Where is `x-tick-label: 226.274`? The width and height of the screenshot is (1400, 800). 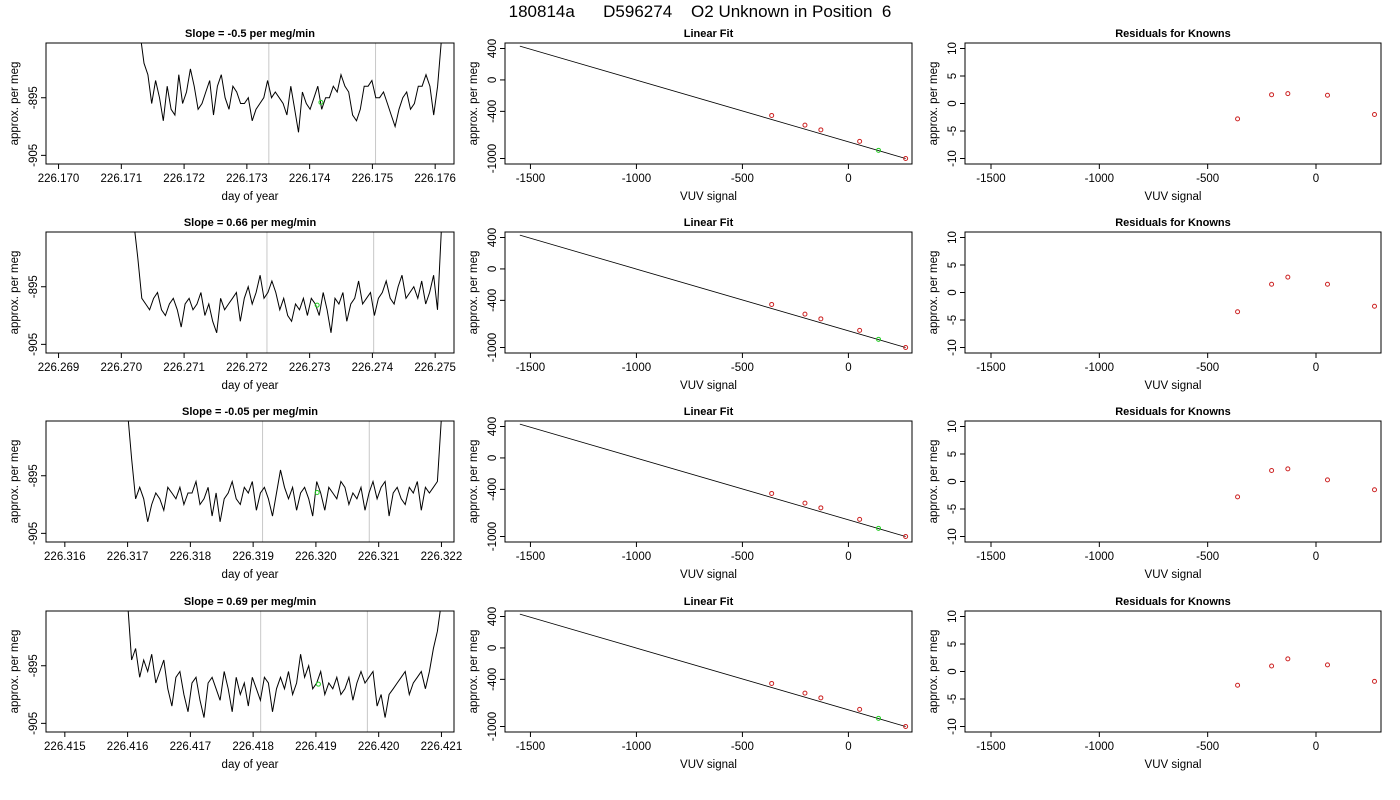
x-tick-label: 226.274 is located at coordinates (373, 368).